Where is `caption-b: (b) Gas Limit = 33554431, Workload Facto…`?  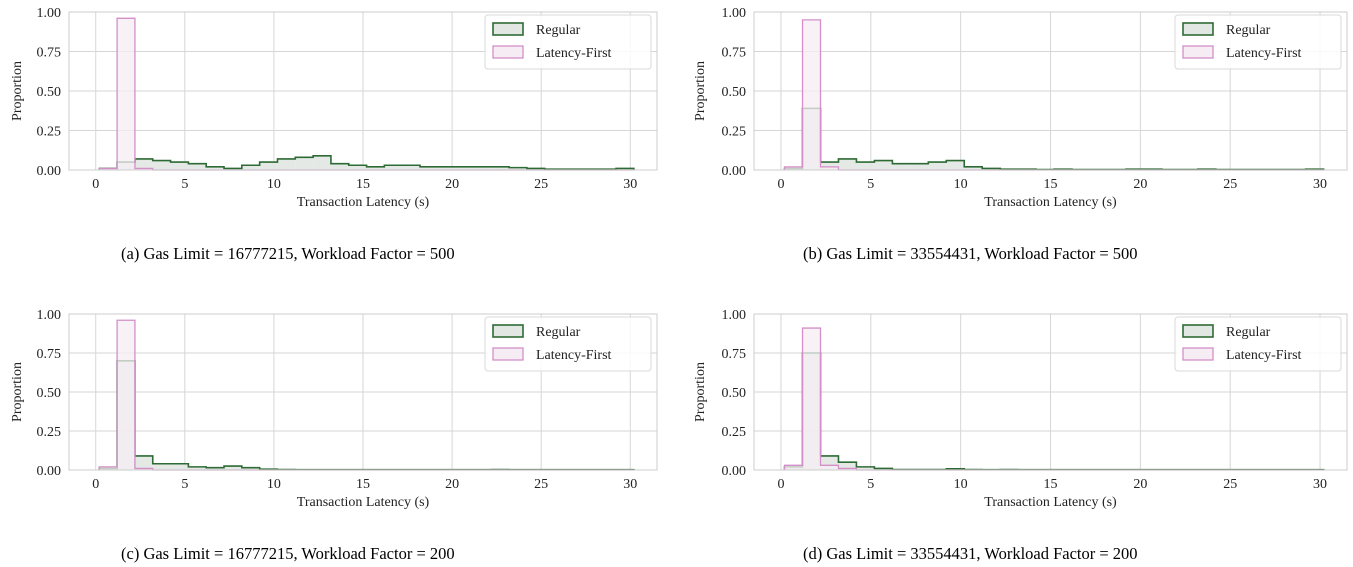 caption-b: (b) Gas Limit = 33554431, Workload Facto… is located at coordinates (970, 253).